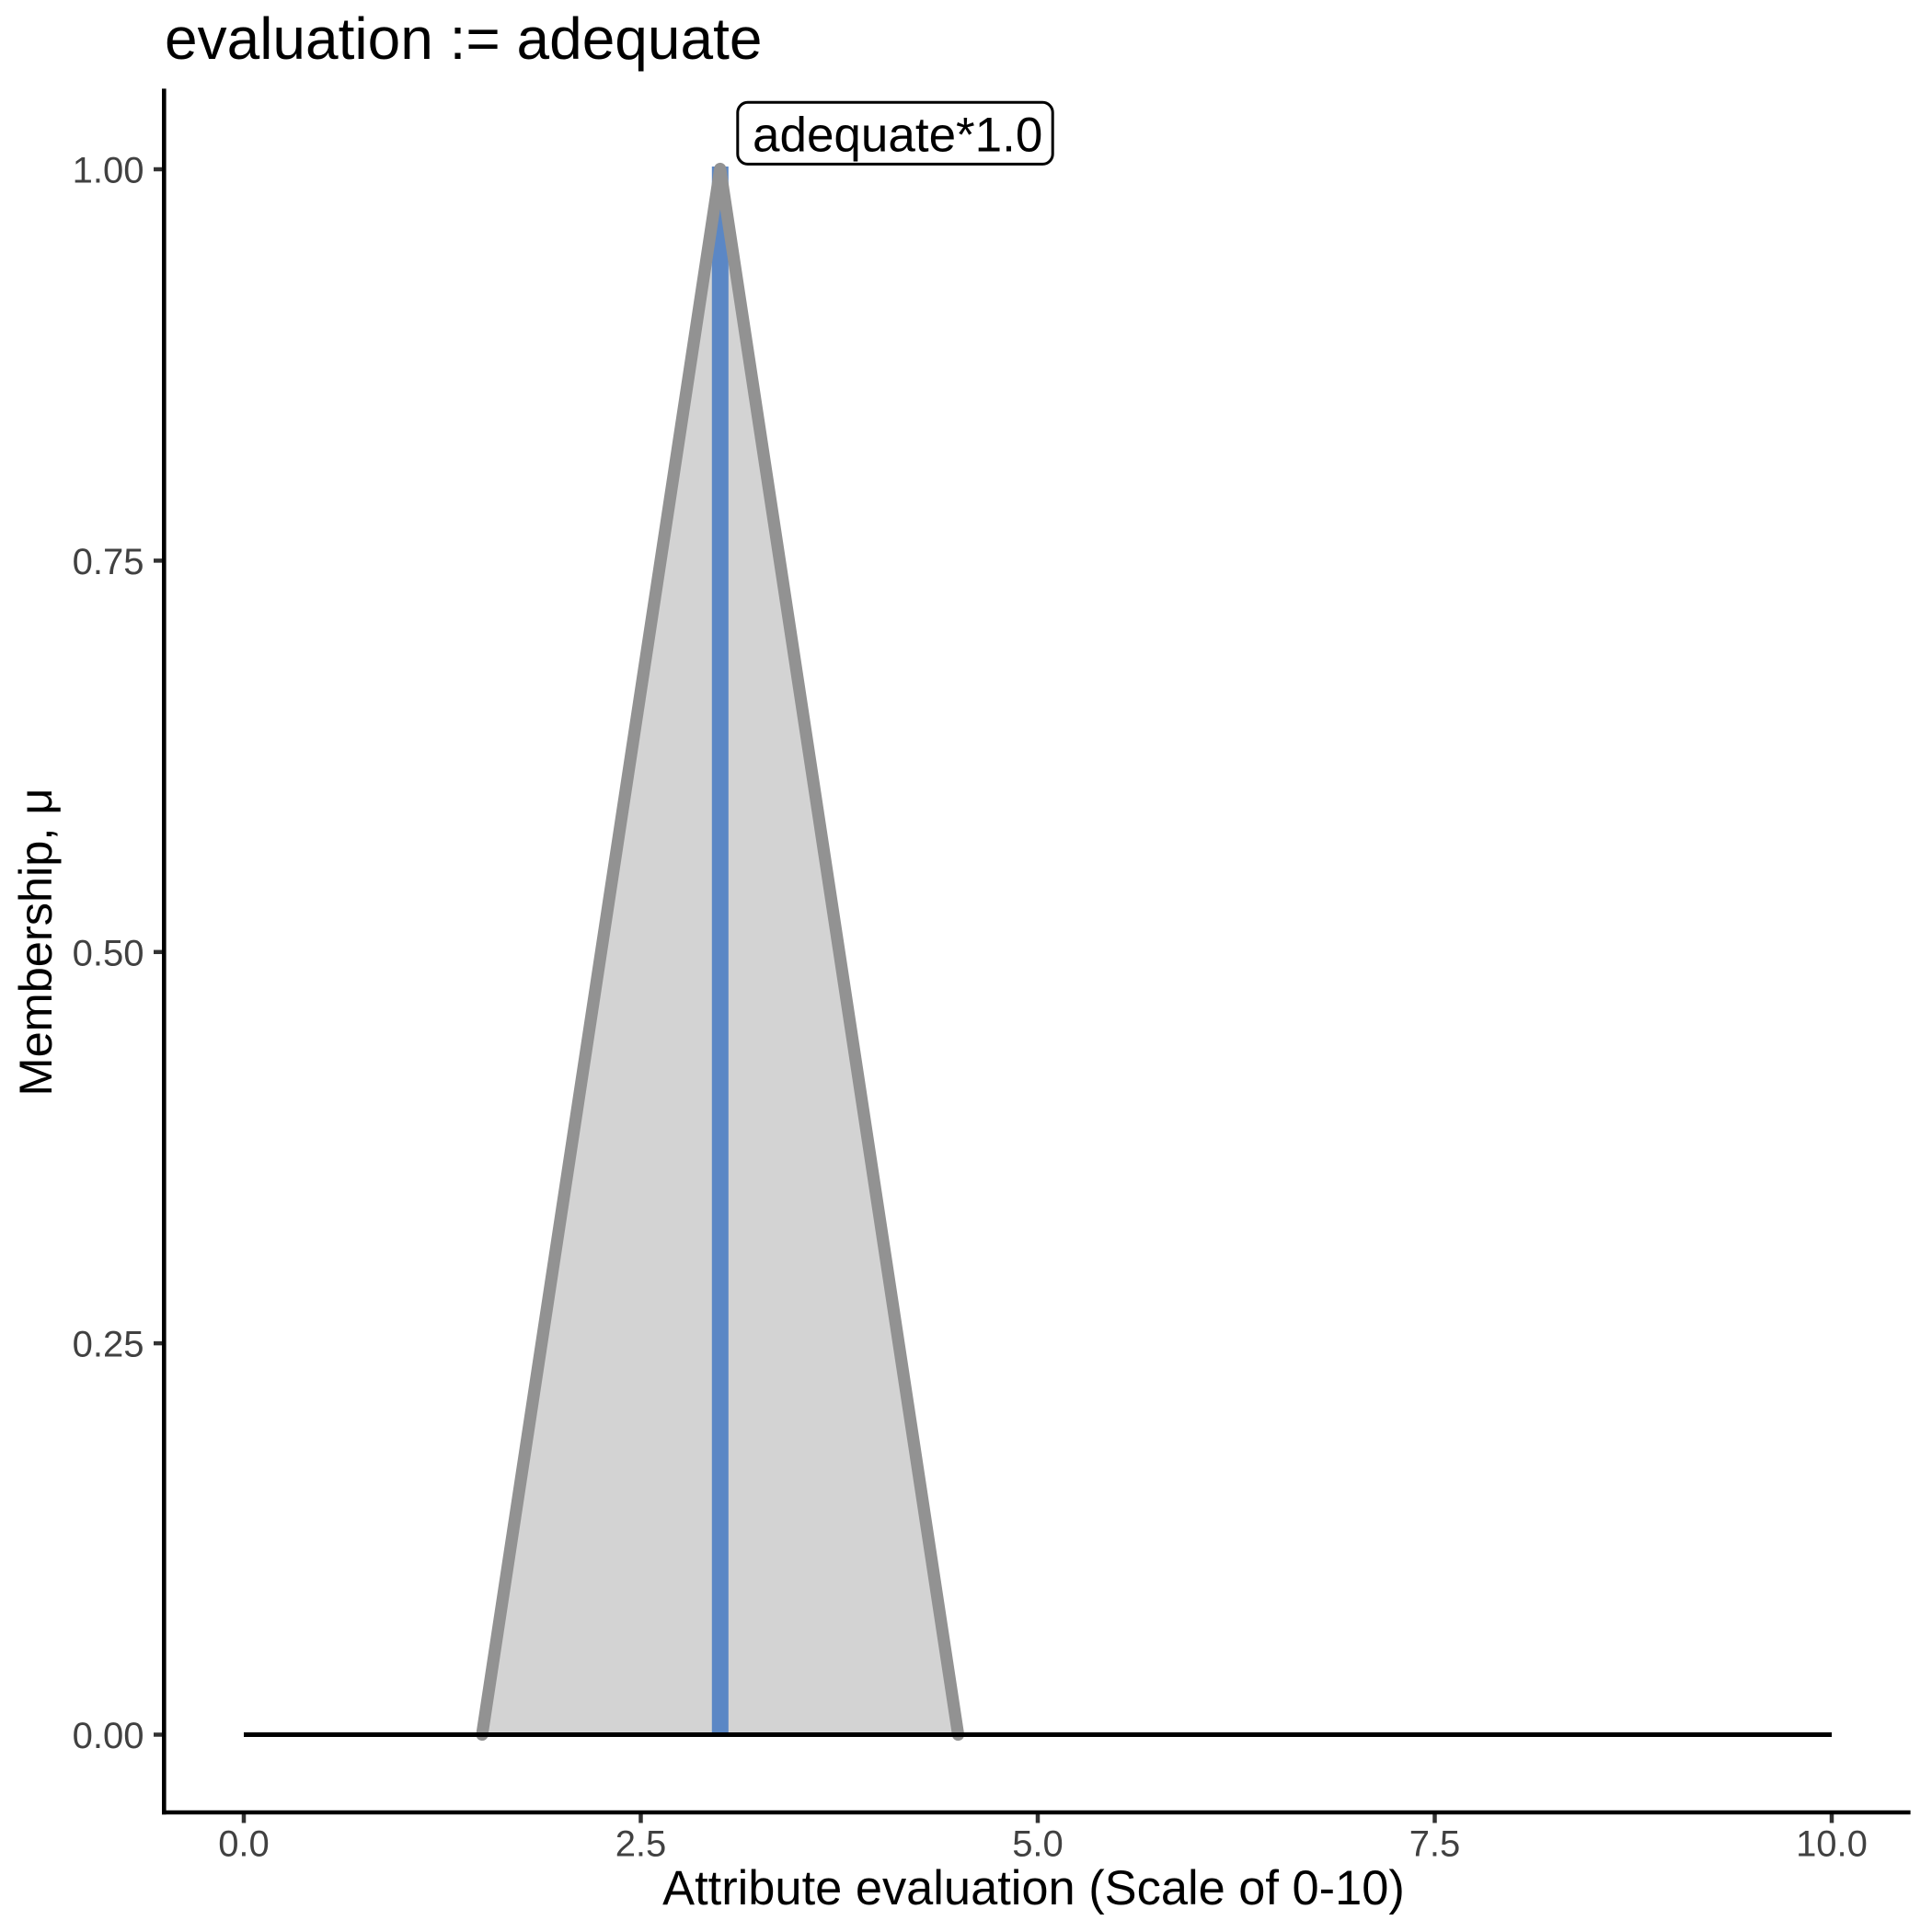 Image resolution: width=1932 pixels, height=1932 pixels. Describe the element at coordinates (108, 1345) in the screenshot. I see `svg-text: 0.25` at that location.